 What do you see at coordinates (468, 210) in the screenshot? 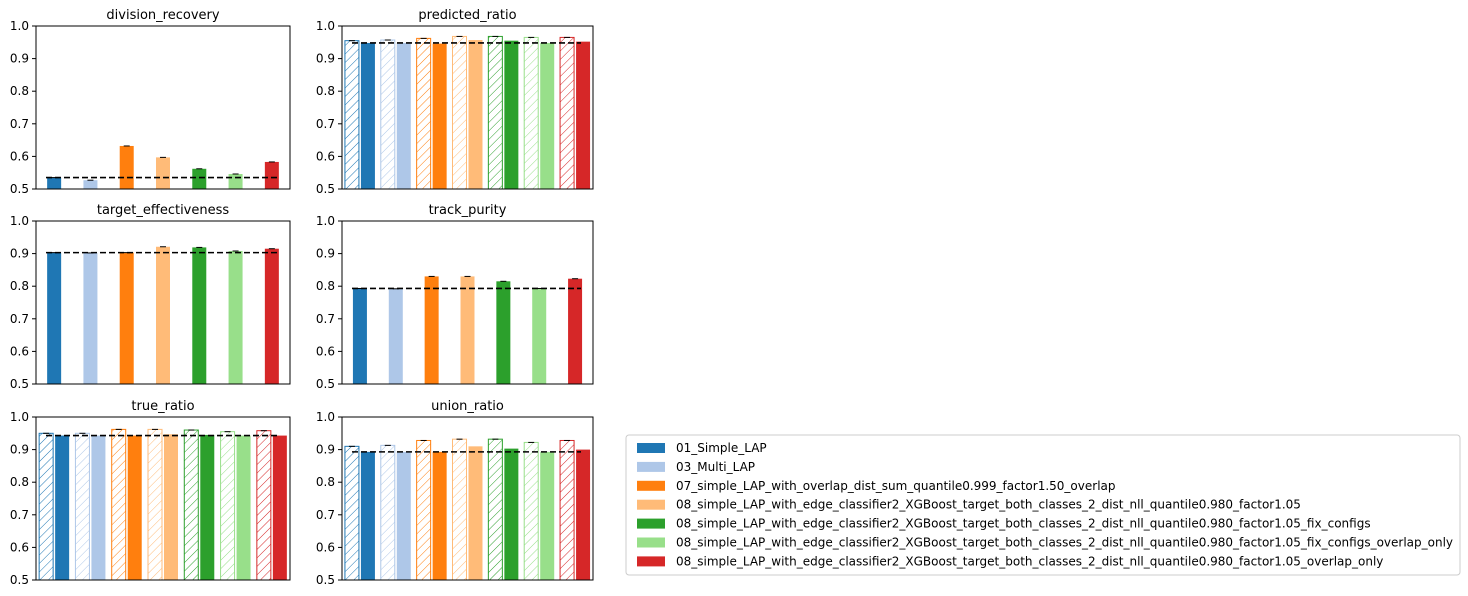
I see `panel-title: track_purity` at bounding box center [468, 210].